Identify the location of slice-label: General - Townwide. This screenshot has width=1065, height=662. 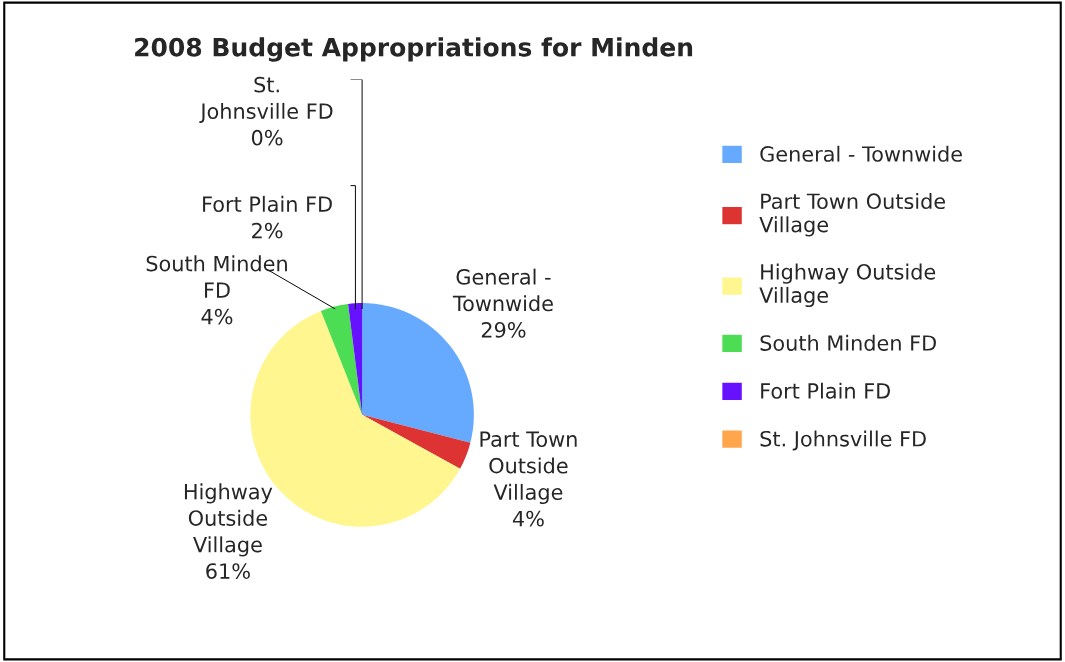
(502, 290).